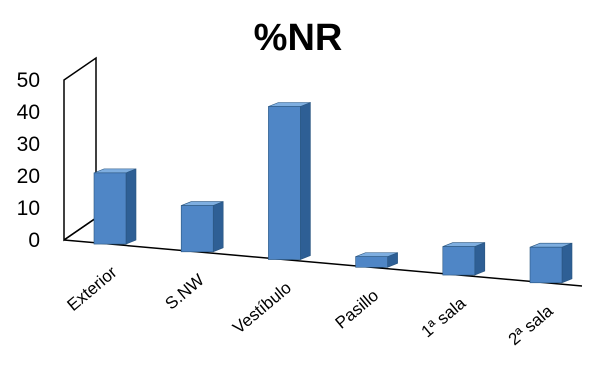 This screenshot has width=596, height=372. Describe the element at coordinates (28, 208) in the screenshot. I see `y-tick-label: 10` at that location.